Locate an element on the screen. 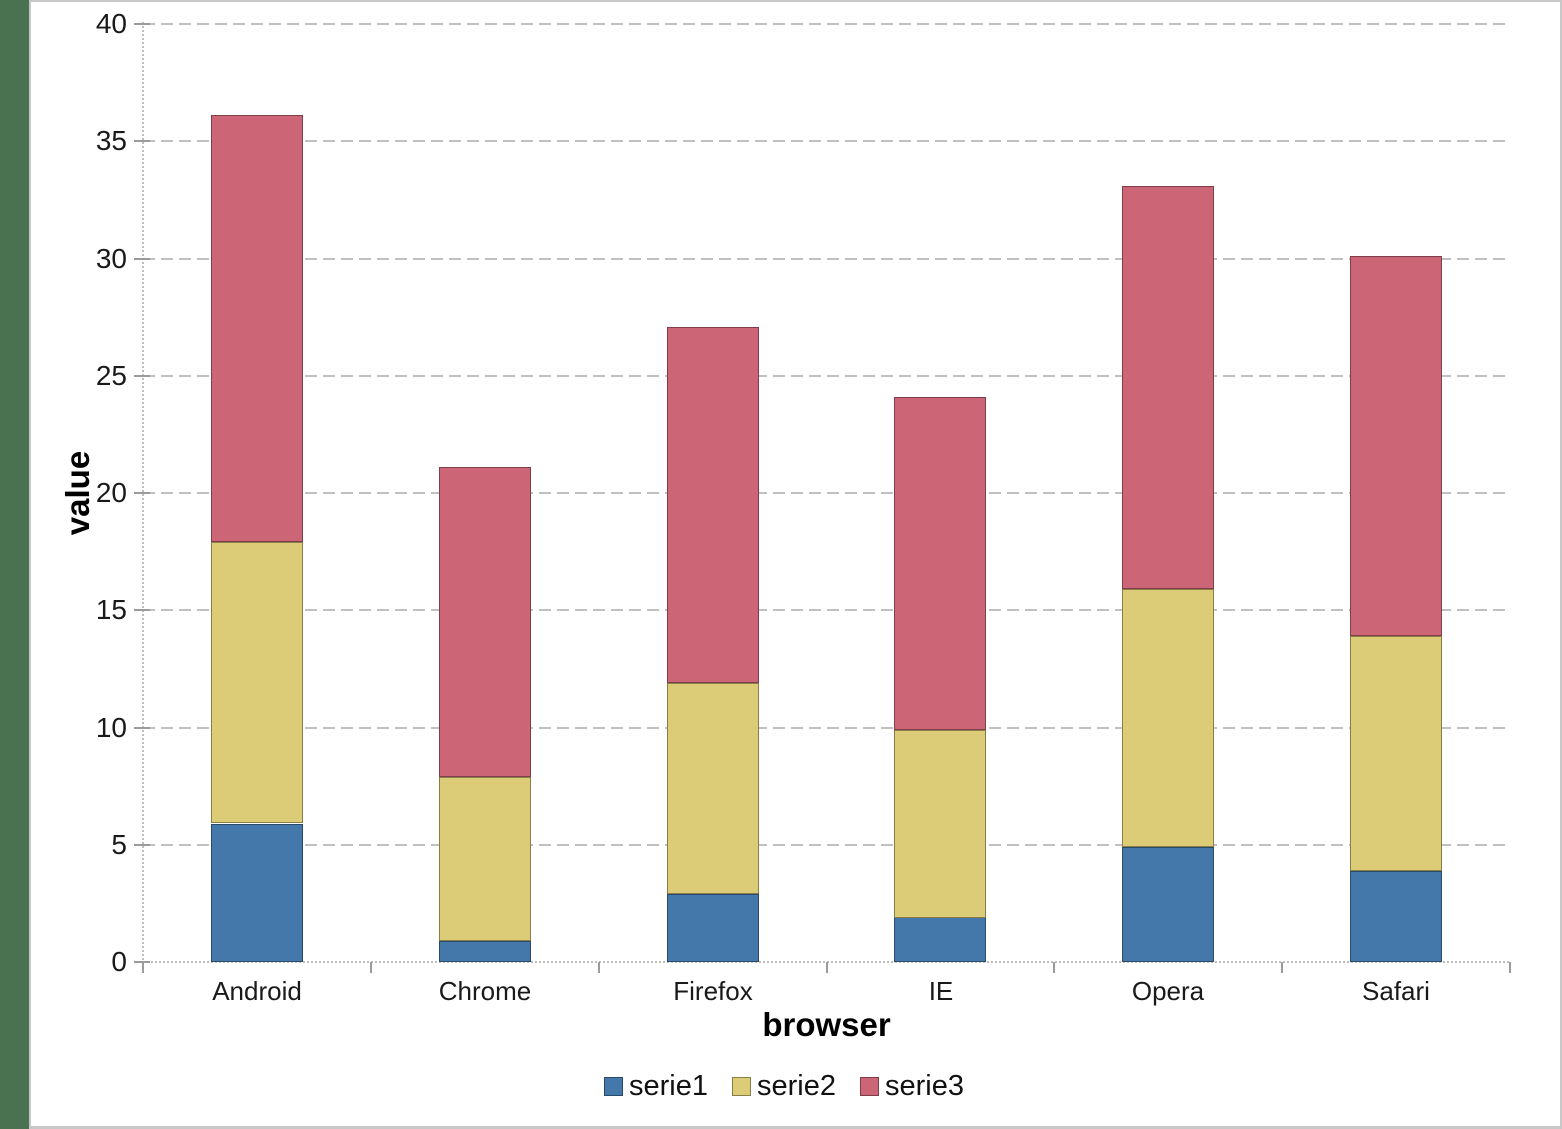 Image resolution: width=1562 pixels, height=1129 pixels. y-tick-label-40: 40 is located at coordinates (111, 23).